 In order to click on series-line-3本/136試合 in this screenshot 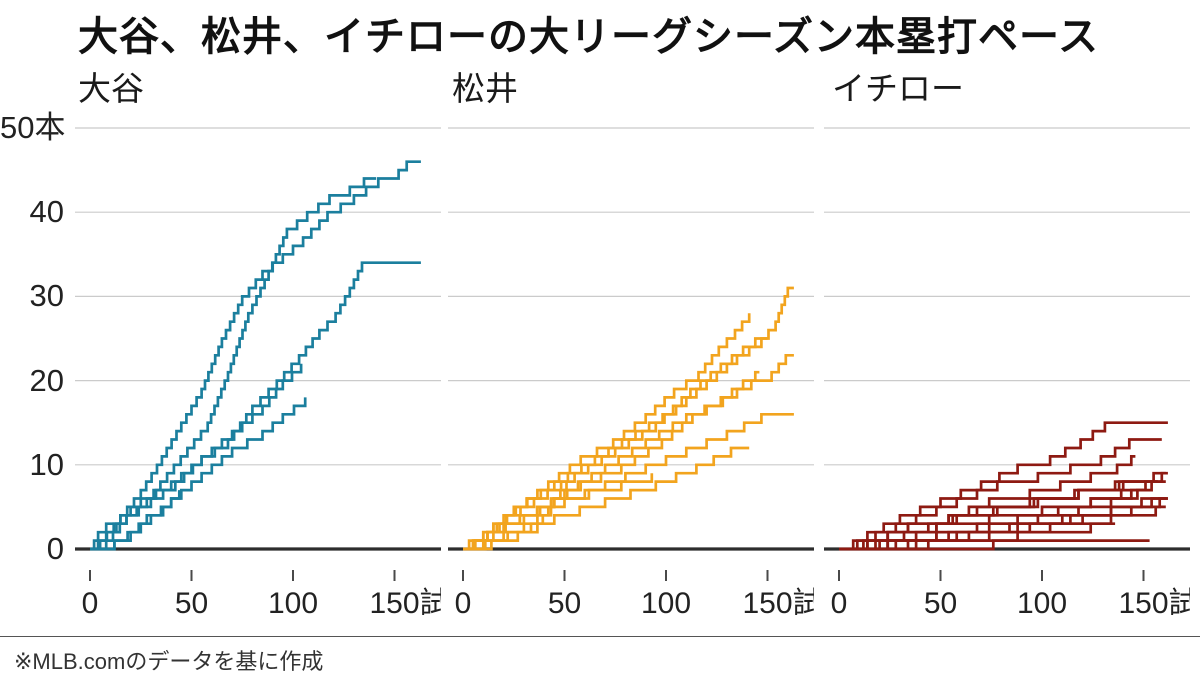, I will do `click(977, 536)`.